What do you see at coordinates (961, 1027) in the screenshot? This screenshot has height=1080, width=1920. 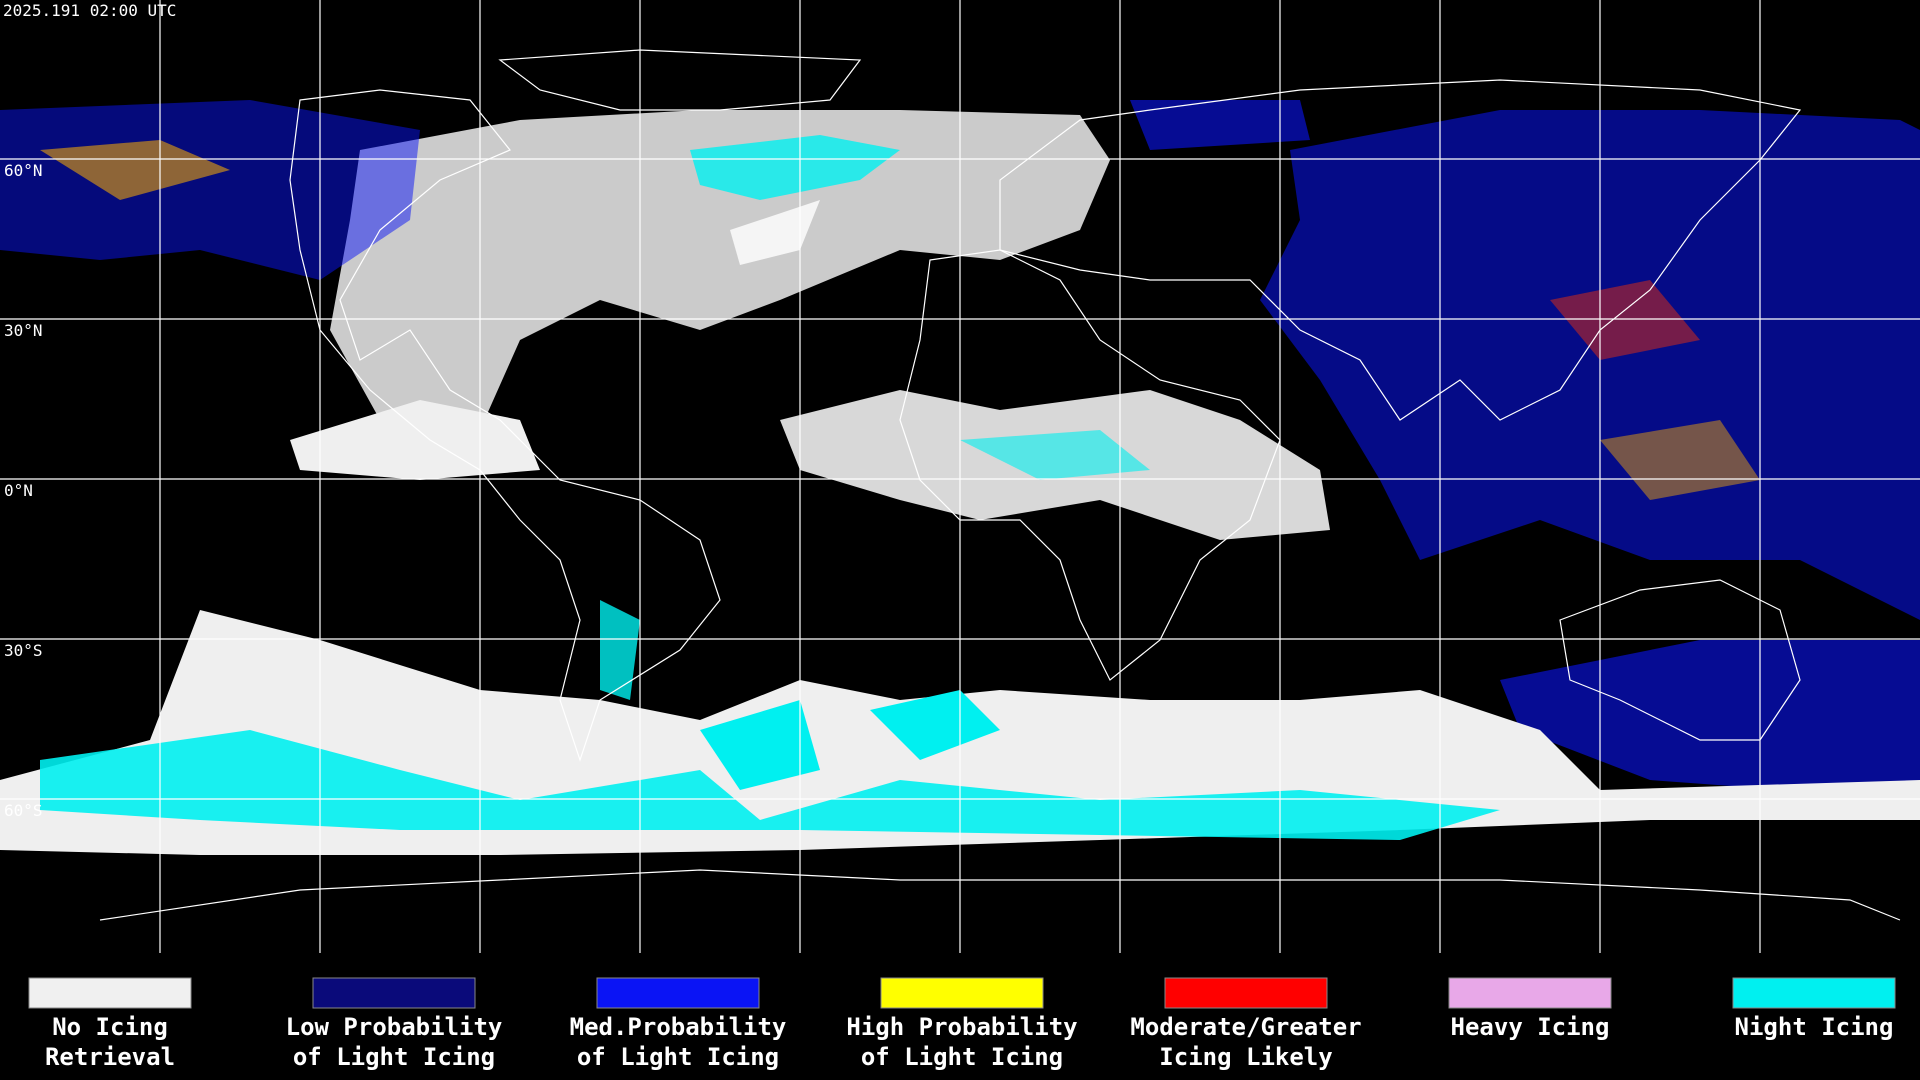 I see `legend-label: High Probability` at bounding box center [961, 1027].